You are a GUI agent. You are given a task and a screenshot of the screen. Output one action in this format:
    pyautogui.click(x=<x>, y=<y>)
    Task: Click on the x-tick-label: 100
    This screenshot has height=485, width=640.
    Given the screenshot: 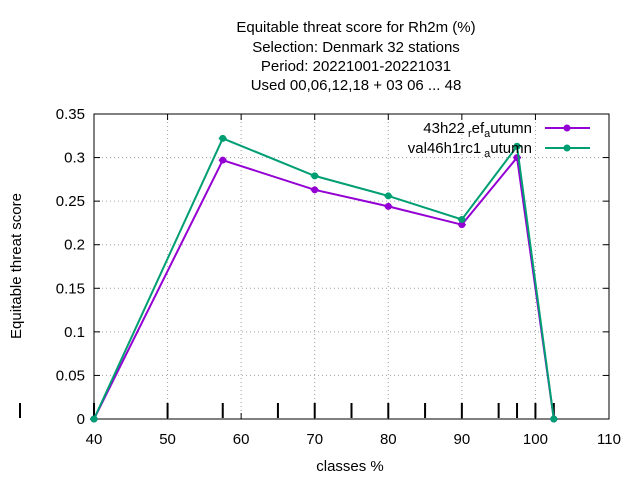 What is the action you would take?
    pyautogui.click(x=535, y=439)
    